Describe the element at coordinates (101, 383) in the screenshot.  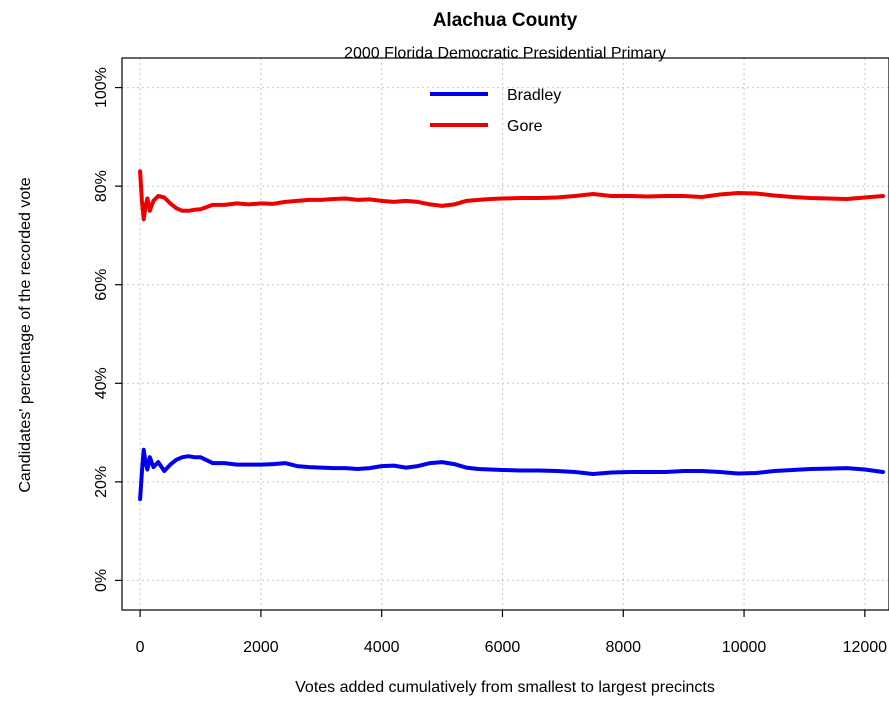
I see `y-tick-label: 40%` at that location.